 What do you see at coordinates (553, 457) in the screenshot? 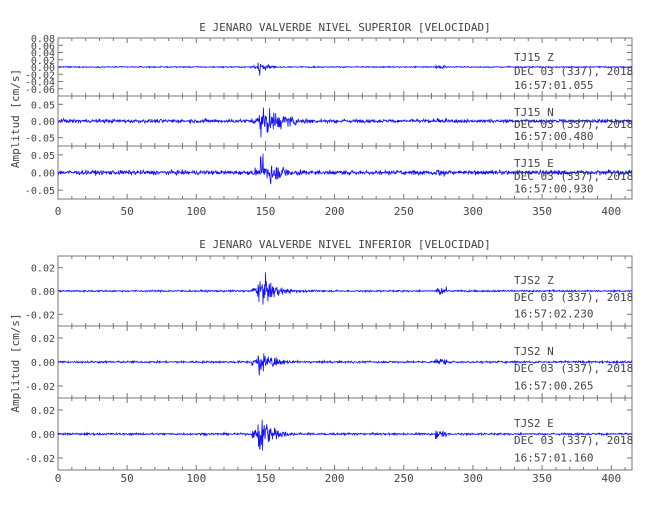
I see `time-label: 16:57:01.160` at bounding box center [553, 457].